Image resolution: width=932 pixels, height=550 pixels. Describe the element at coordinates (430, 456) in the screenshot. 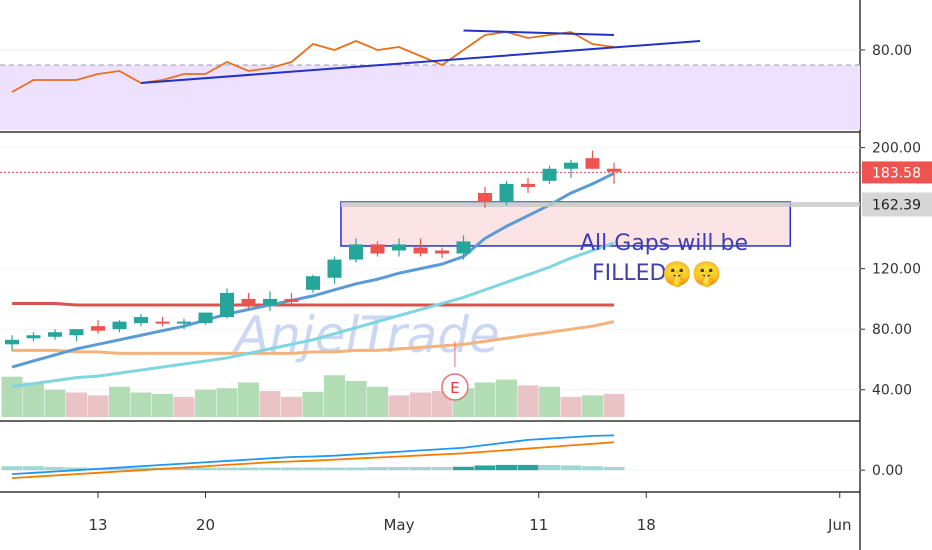

I see `macd-pane` at that location.